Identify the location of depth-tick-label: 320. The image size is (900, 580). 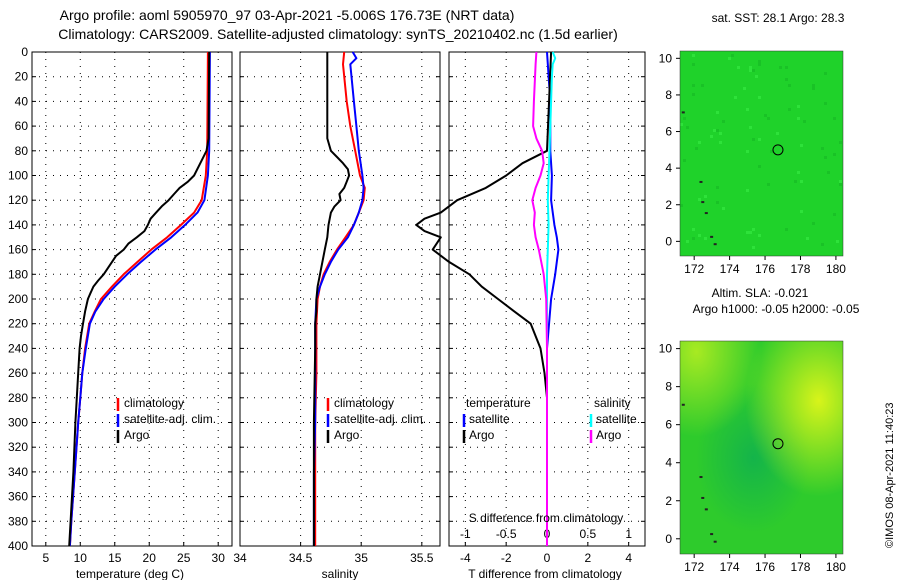
(18, 447).